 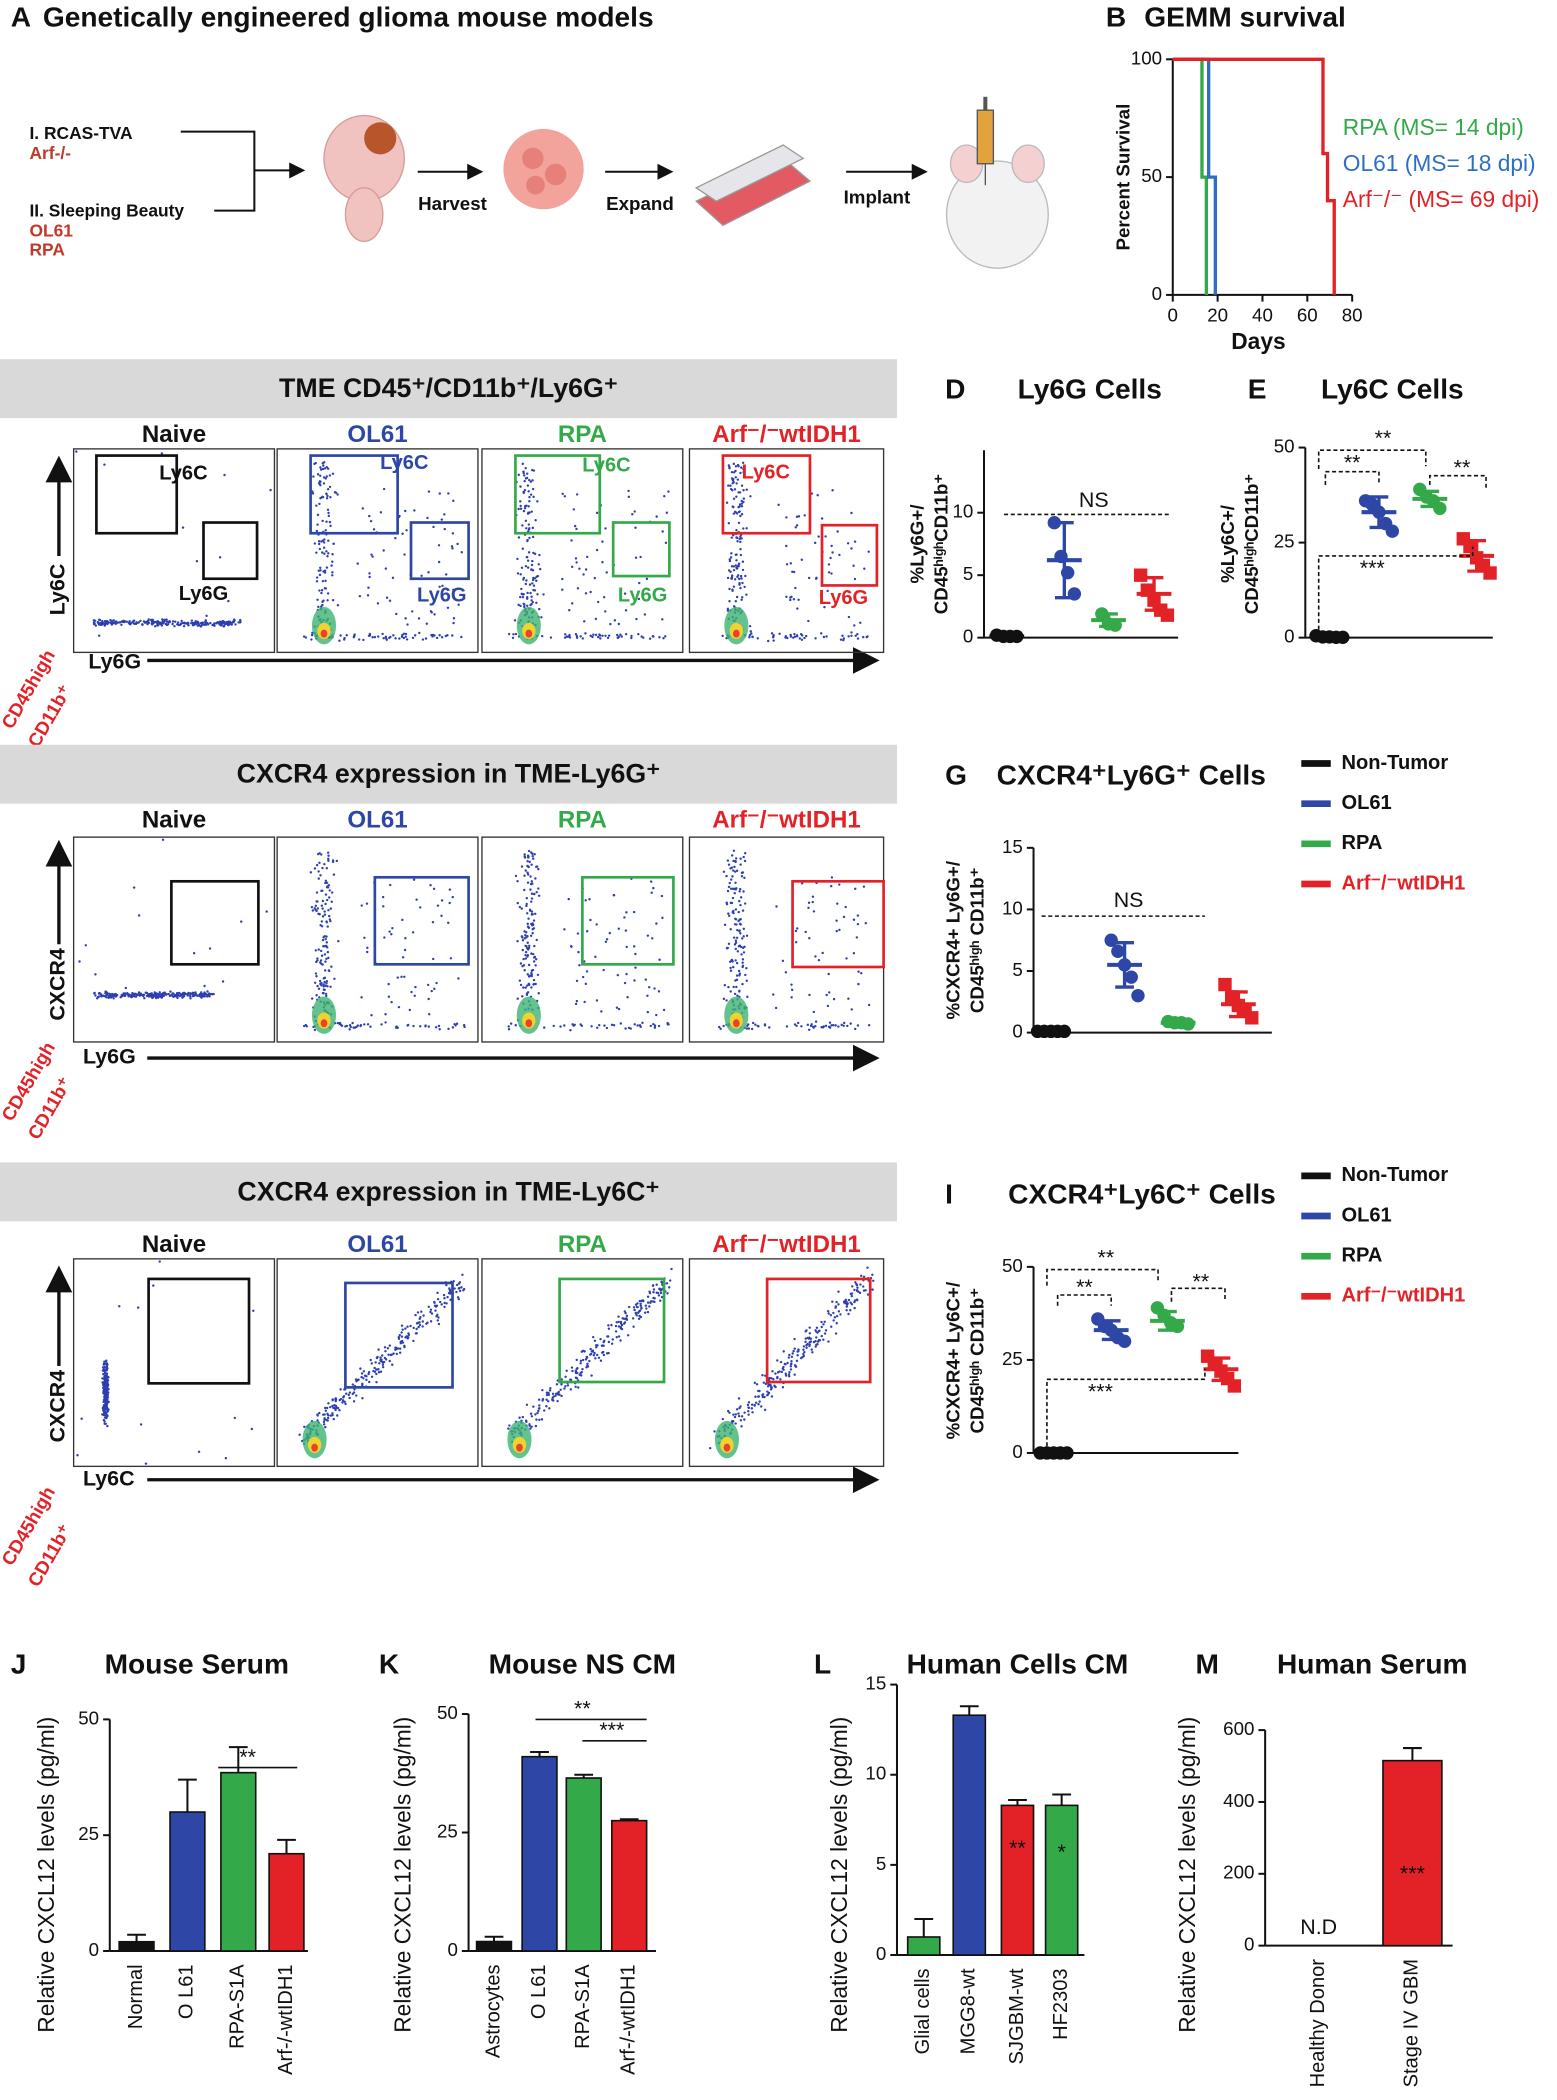 What do you see at coordinates (1366, 803) in the screenshot?
I see `legend-label: OL61` at bounding box center [1366, 803].